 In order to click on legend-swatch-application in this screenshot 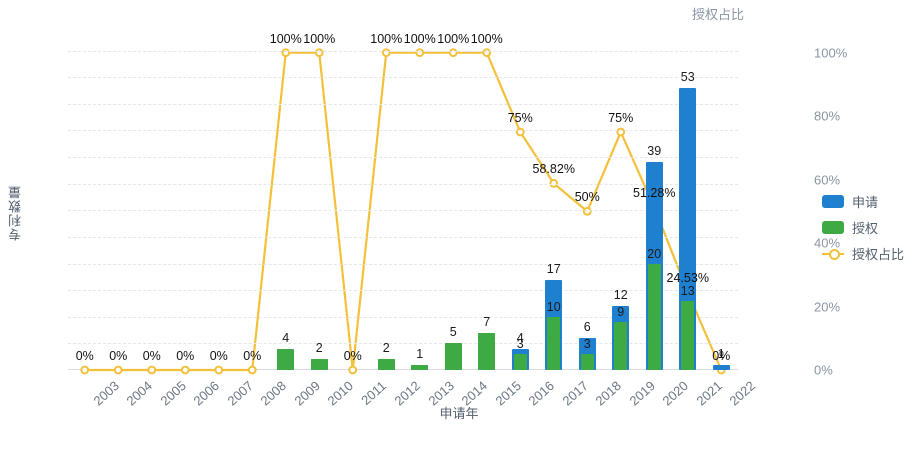, I will do `click(833, 201)`.